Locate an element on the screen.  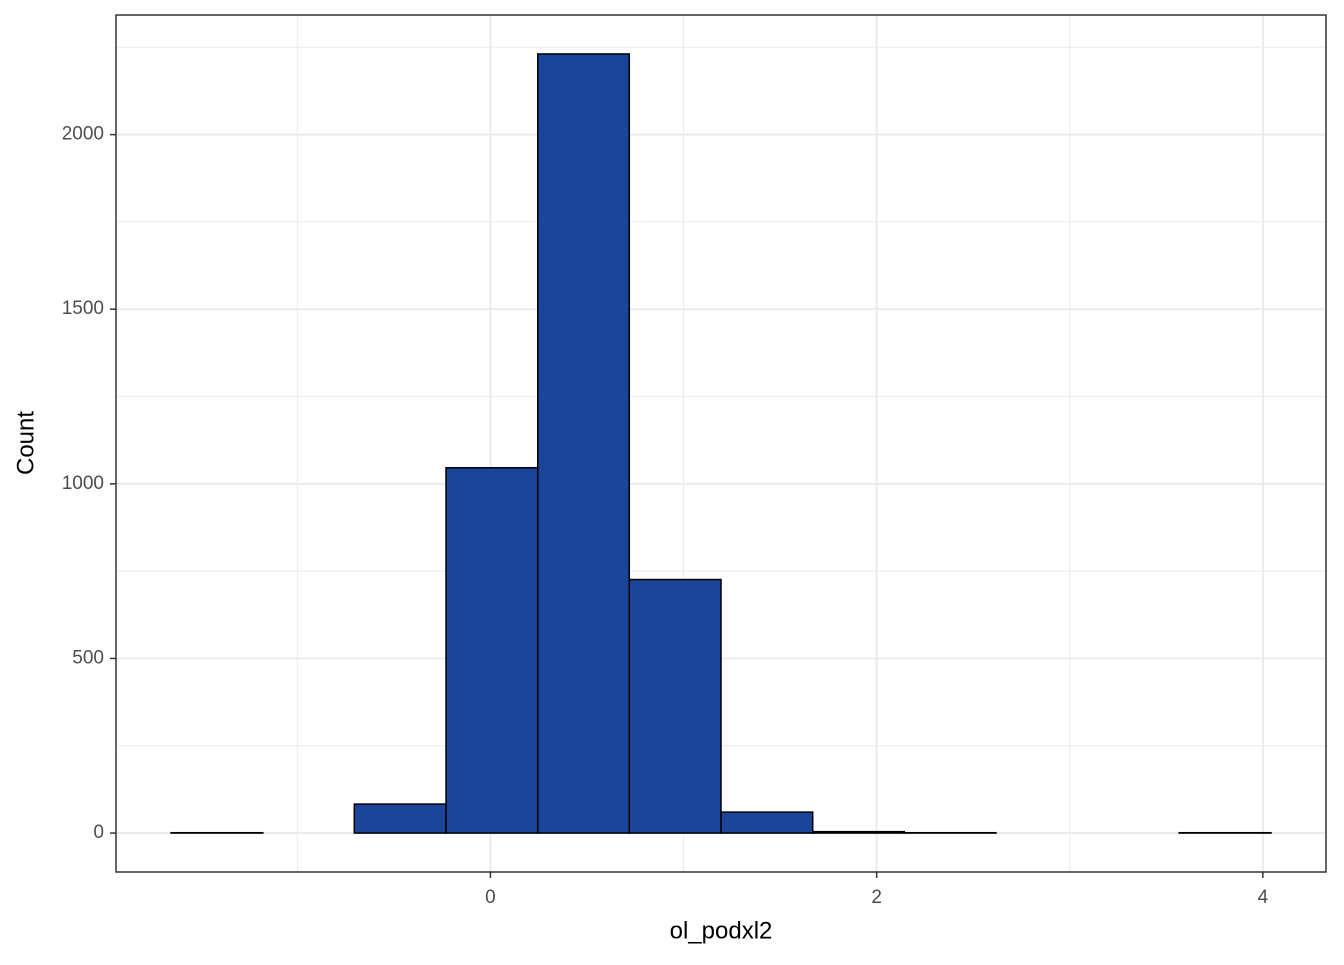
y-tick-label: 0 is located at coordinates (98, 832).